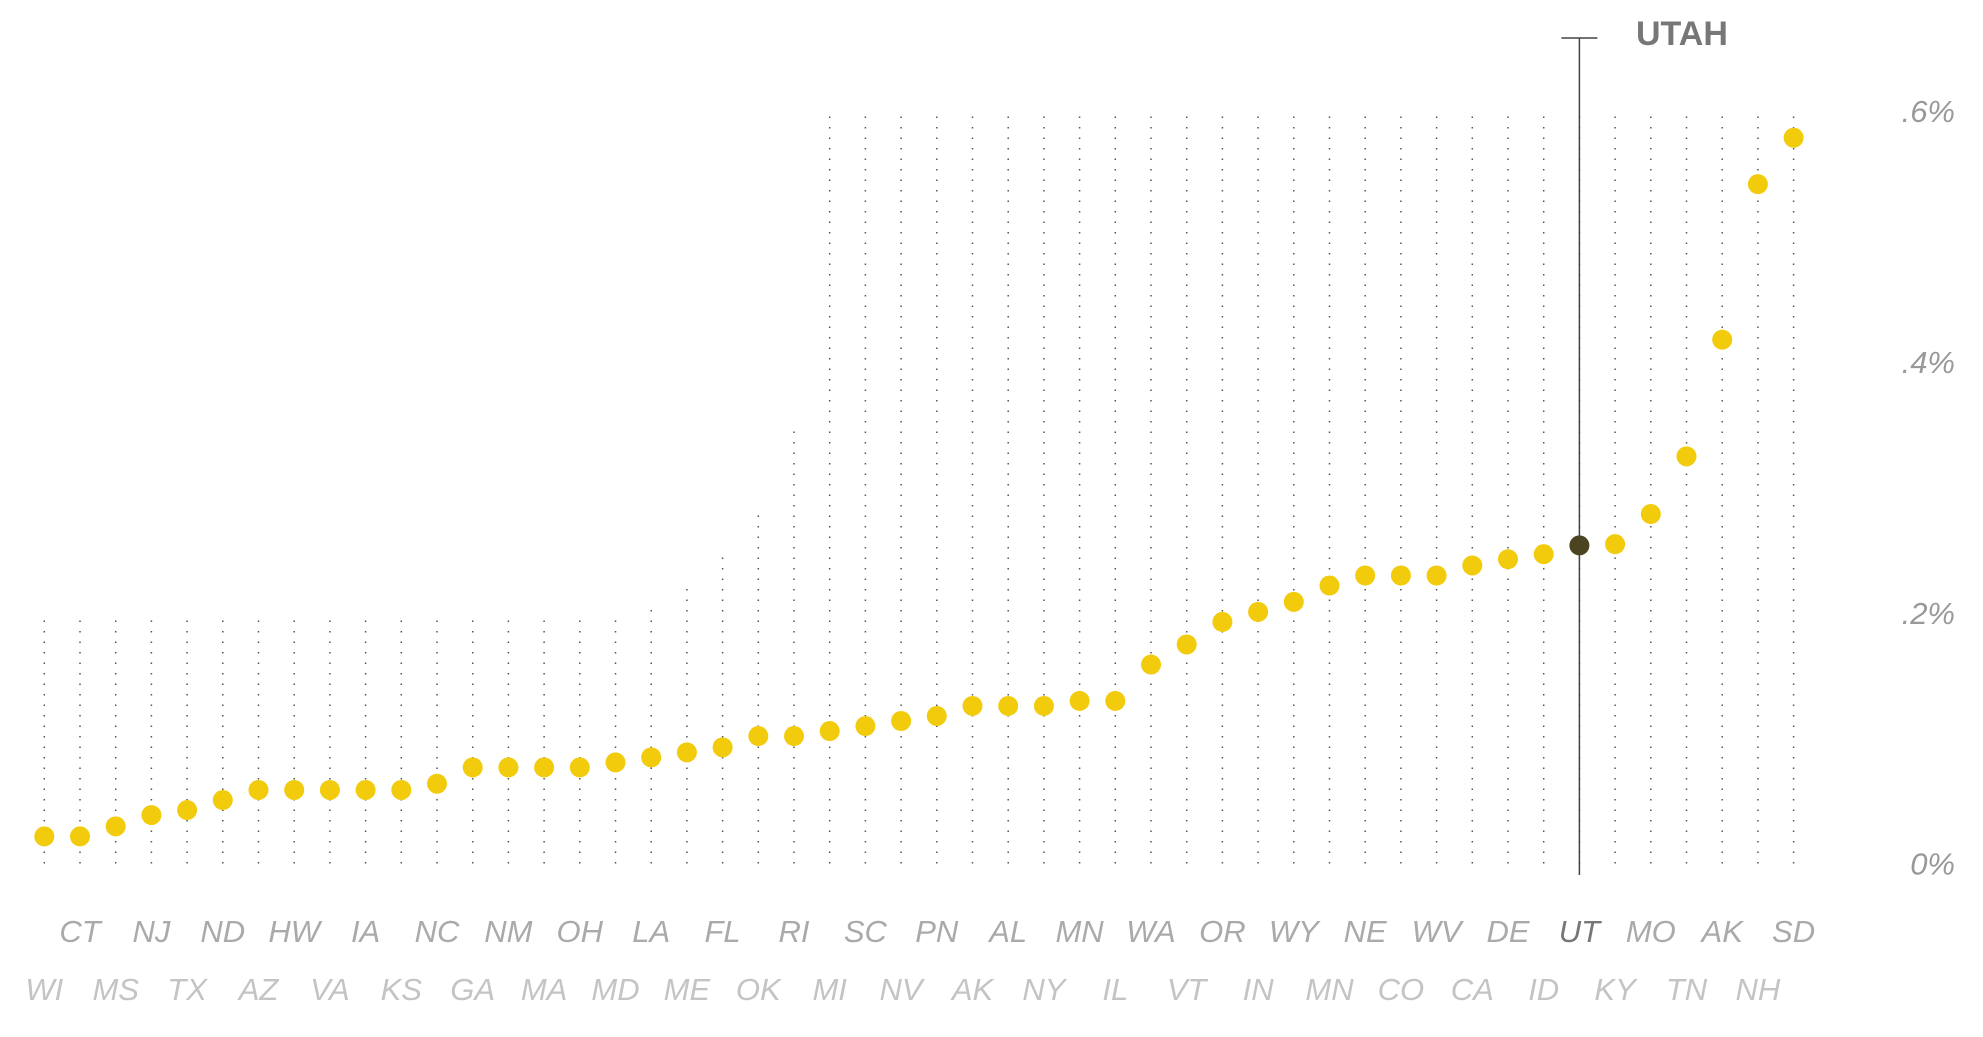 This screenshot has height=1037, width=1983. What do you see at coordinates (1616, 989) in the screenshot?
I see `x-tick-label: KY` at bounding box center [1616, 989].